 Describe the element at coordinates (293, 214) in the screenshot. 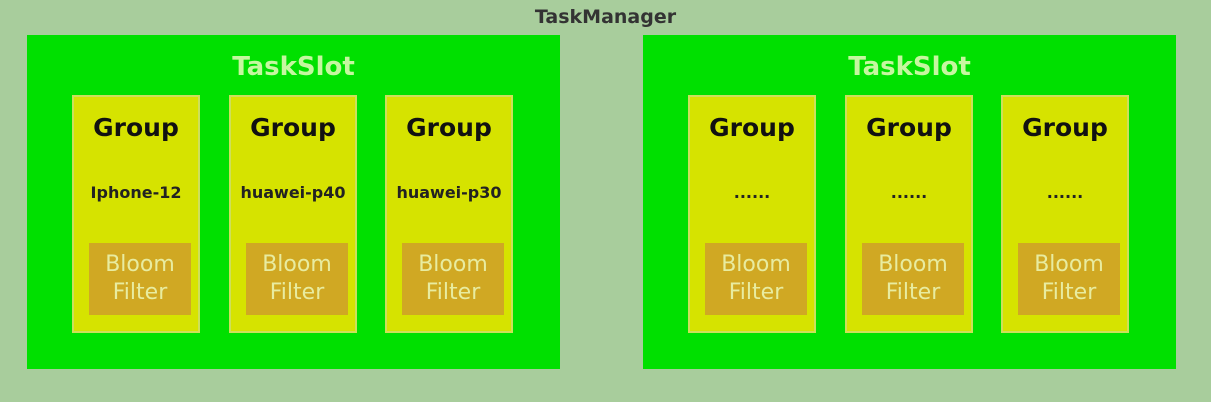

I see `group-box: Group huawei-p40 Bloom Filter` at that location.